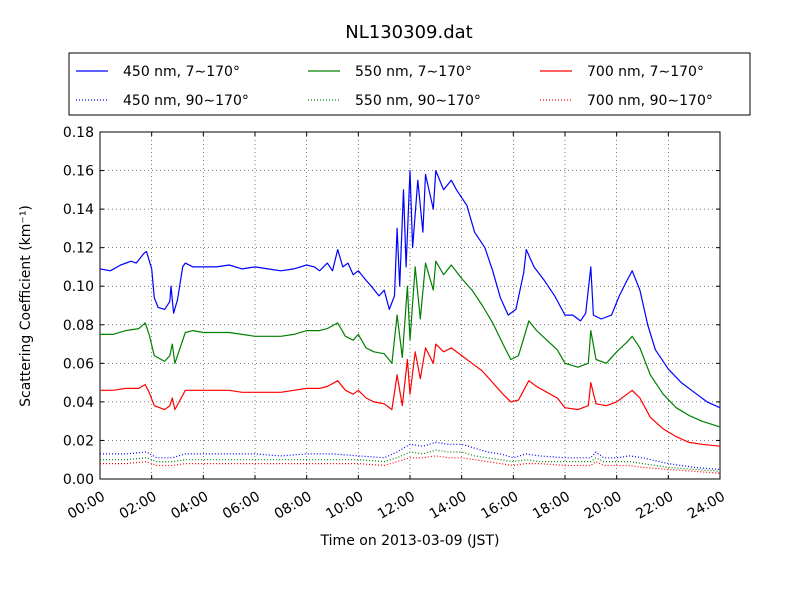  I want to click on x-tick-label: 18:00, so click(551, 506).